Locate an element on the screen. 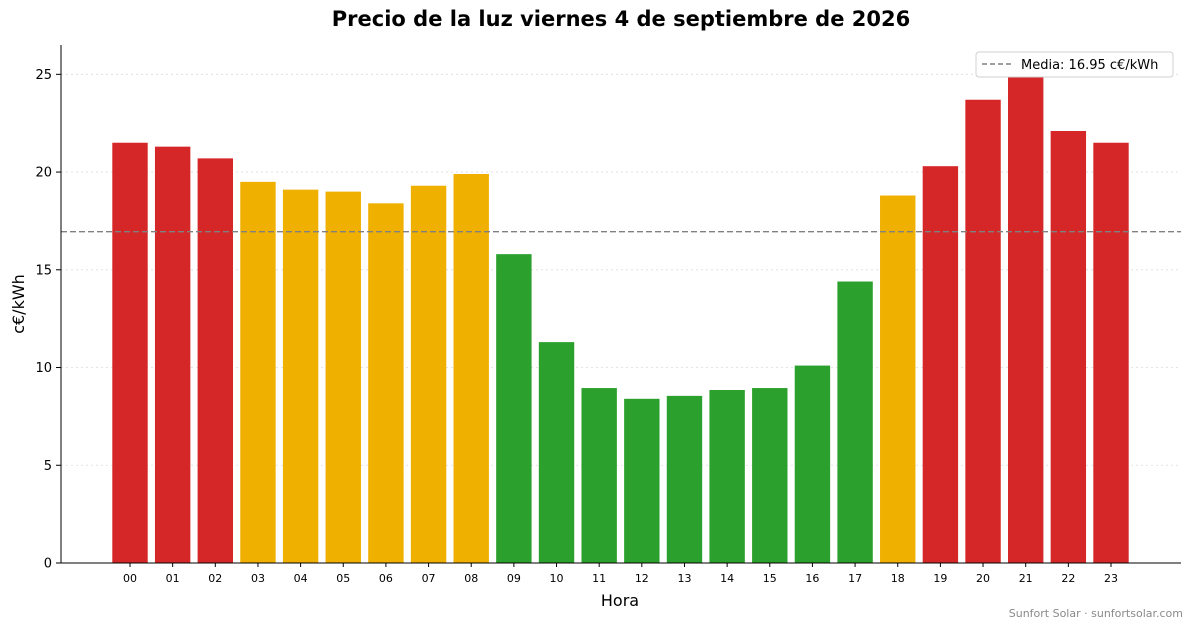 This screenshot has height=628, width=1193. x-tick-label: 05 is located at coordinates (343, 578).